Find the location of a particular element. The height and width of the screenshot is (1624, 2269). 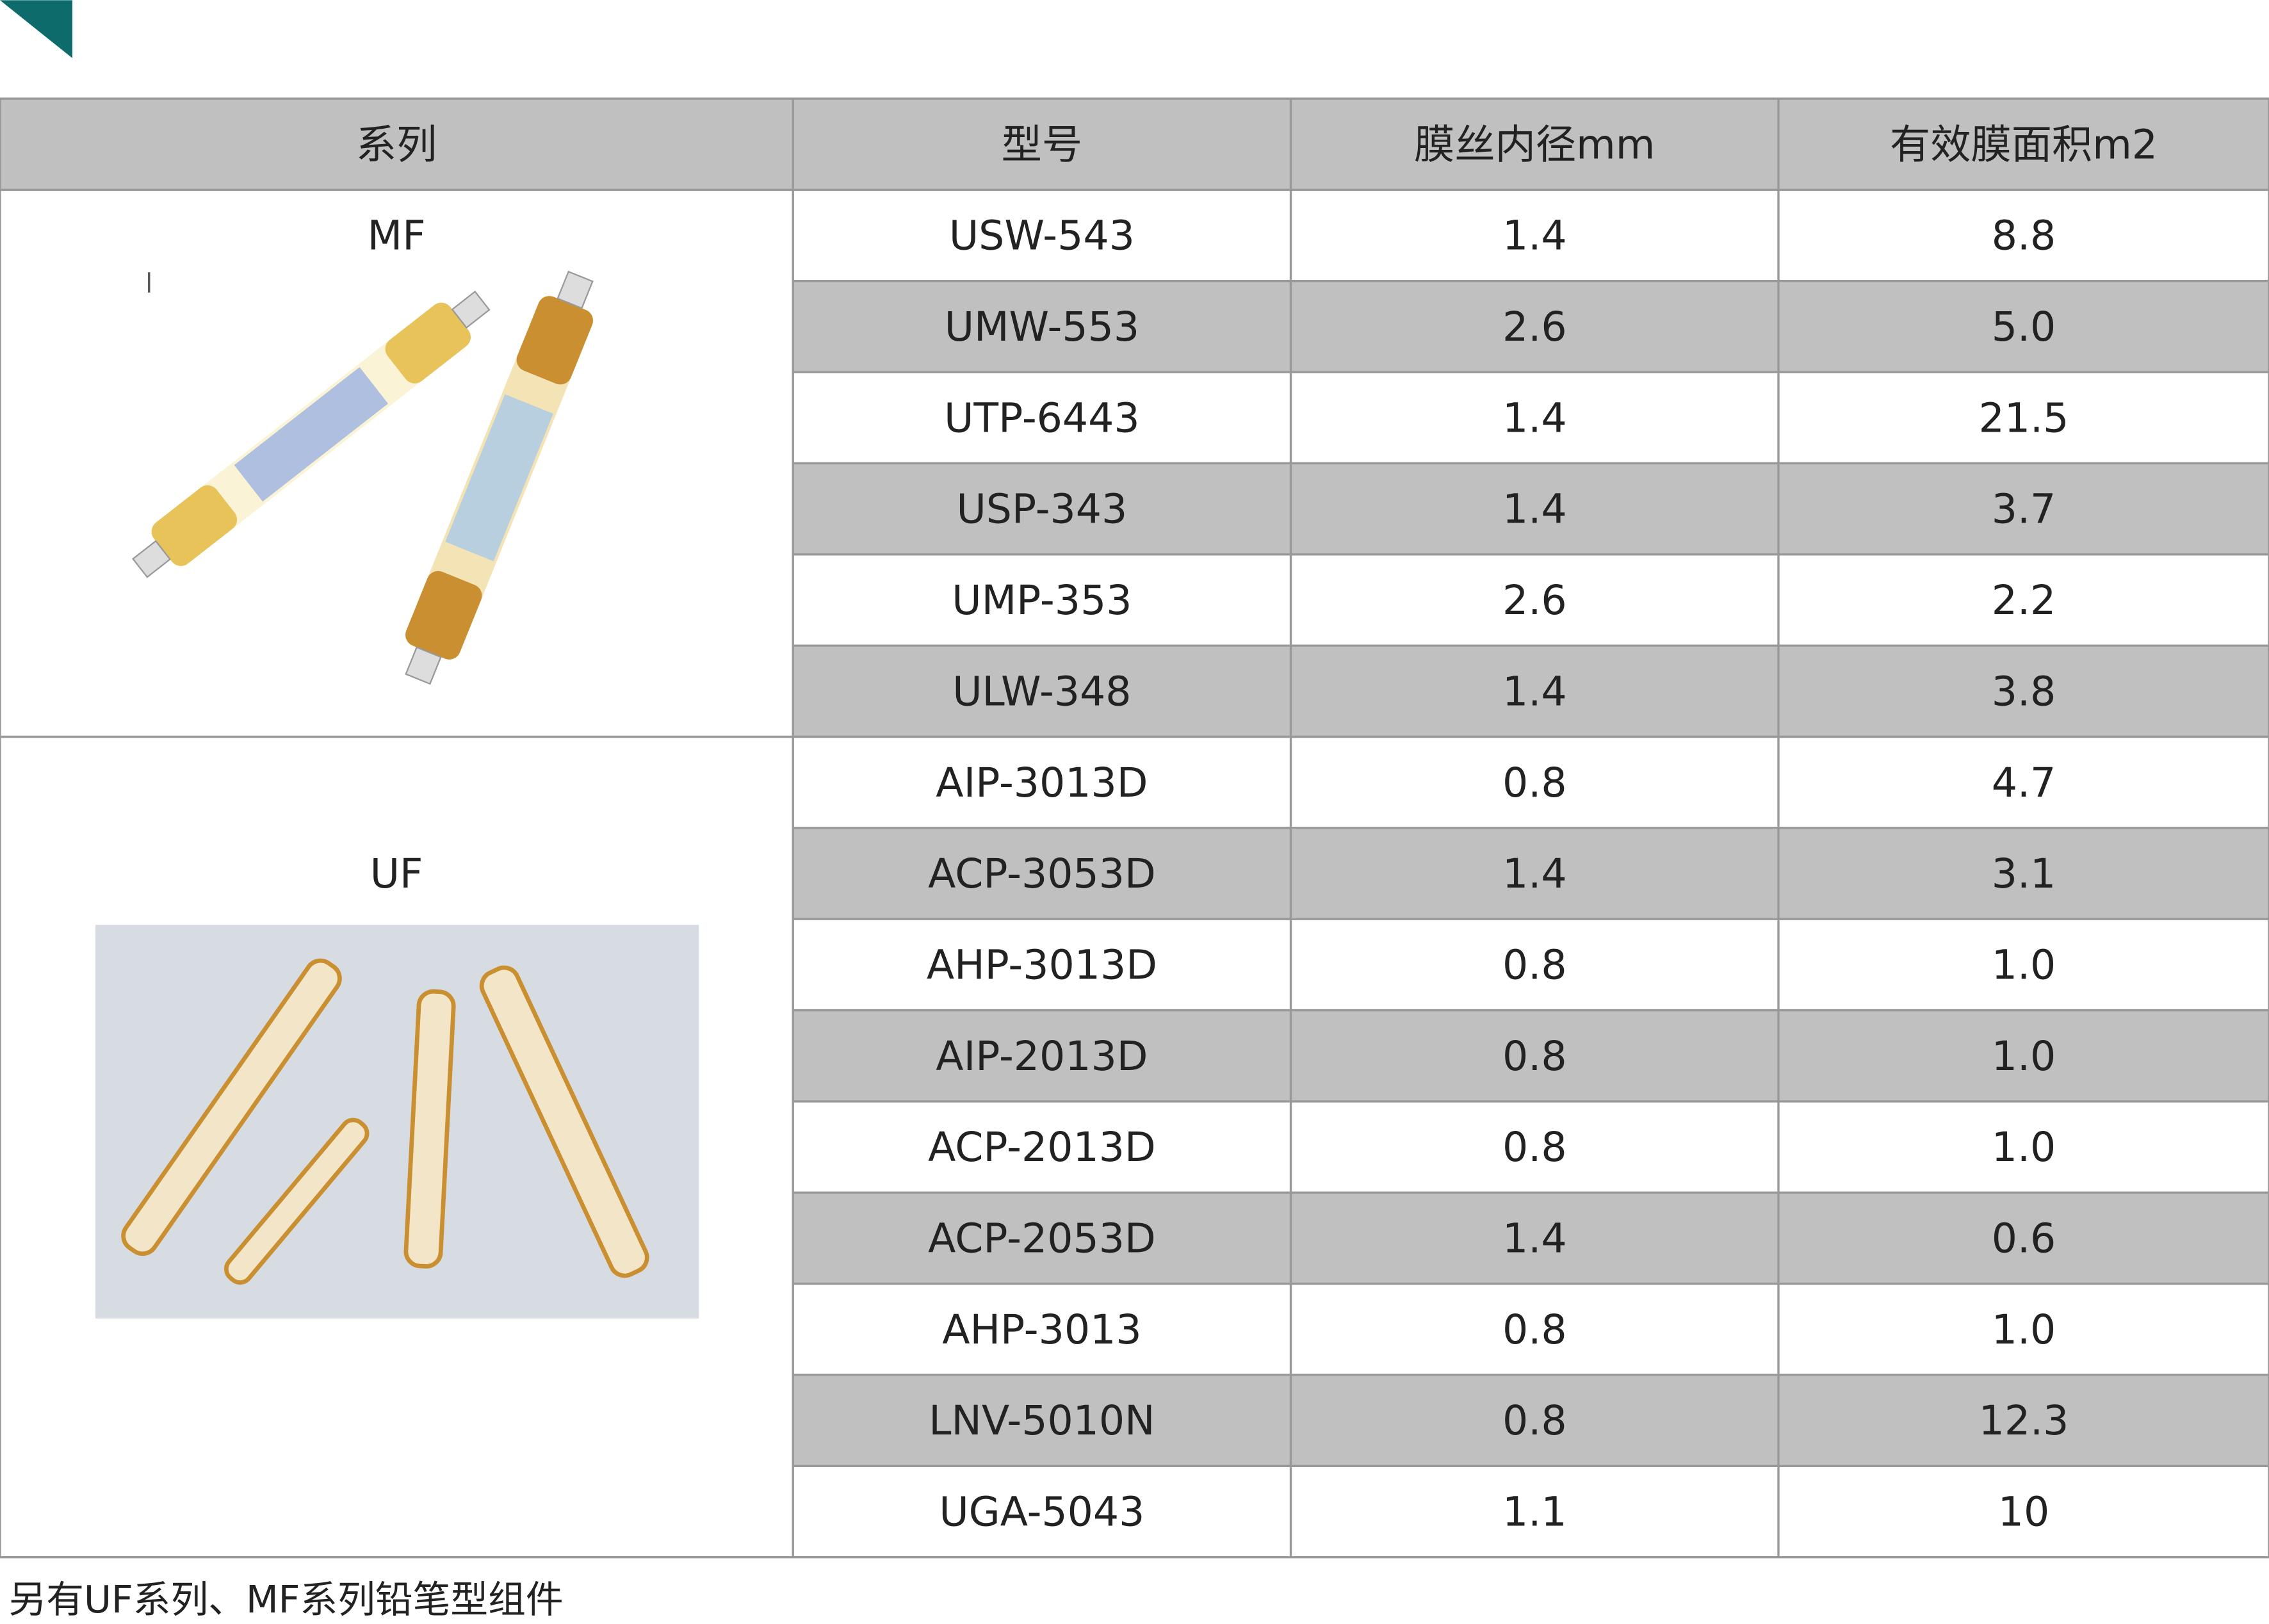

cell: 10 is located at coordinates (2023, 1512).